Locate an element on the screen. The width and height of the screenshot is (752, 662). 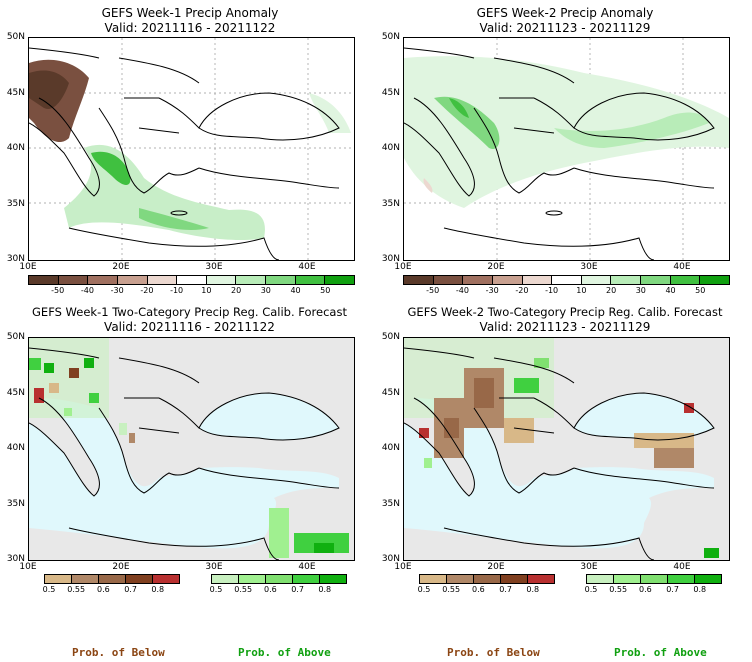
wet-anomaly-core is located at coordinates (111, 168).